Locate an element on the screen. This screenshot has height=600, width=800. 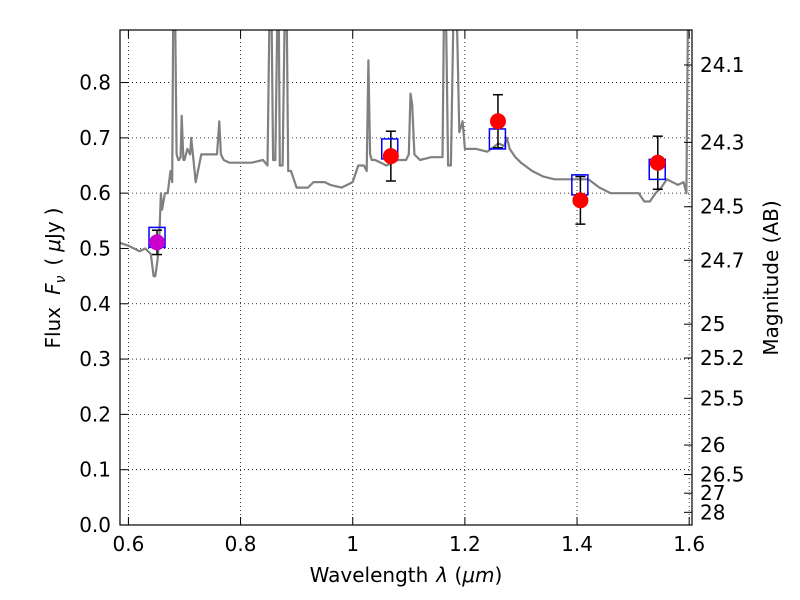
y-tick-labels: 0.0 0.1 0.2 0.3 0.4 0.5 0.6 0.7 0.8 is located at coordinates (95, 304).